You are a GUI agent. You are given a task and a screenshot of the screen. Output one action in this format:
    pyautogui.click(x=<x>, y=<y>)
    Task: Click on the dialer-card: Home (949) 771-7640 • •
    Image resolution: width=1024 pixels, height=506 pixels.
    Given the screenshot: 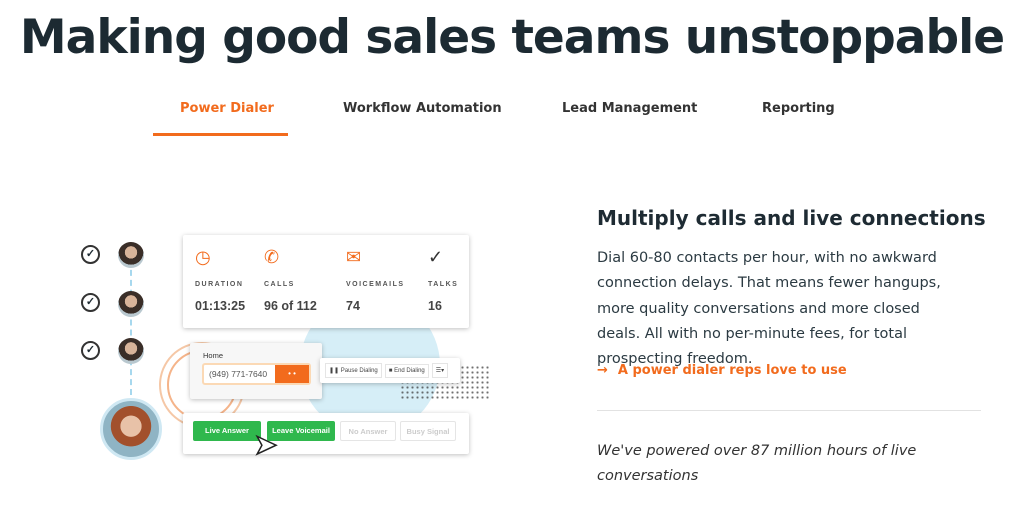 What is the action you would take?
    pyautogui.click(x=256, y=371)
    